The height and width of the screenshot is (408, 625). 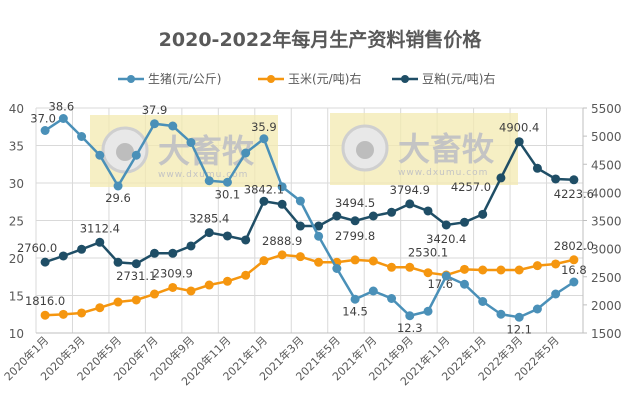 I want to click on data-label: 2888.9, so click(x=282, y=241).